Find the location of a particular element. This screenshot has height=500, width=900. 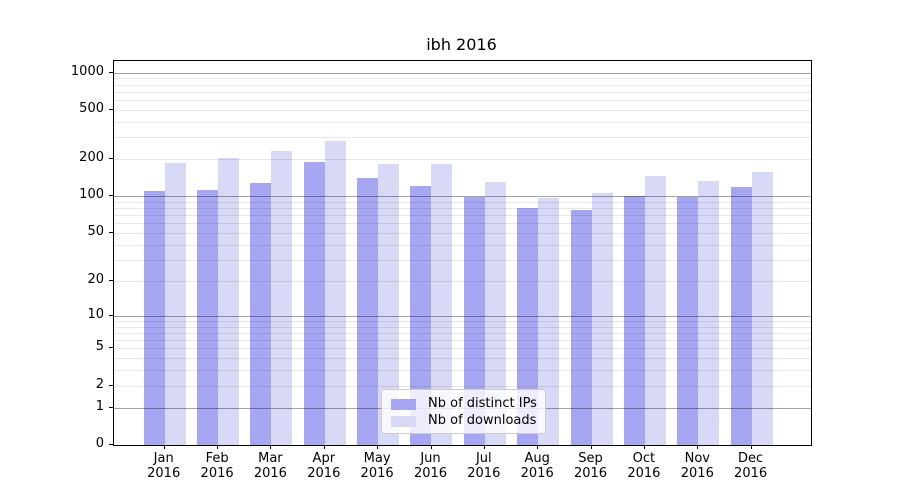

legend-swatch-downloads is located at coordinates (403, 421).